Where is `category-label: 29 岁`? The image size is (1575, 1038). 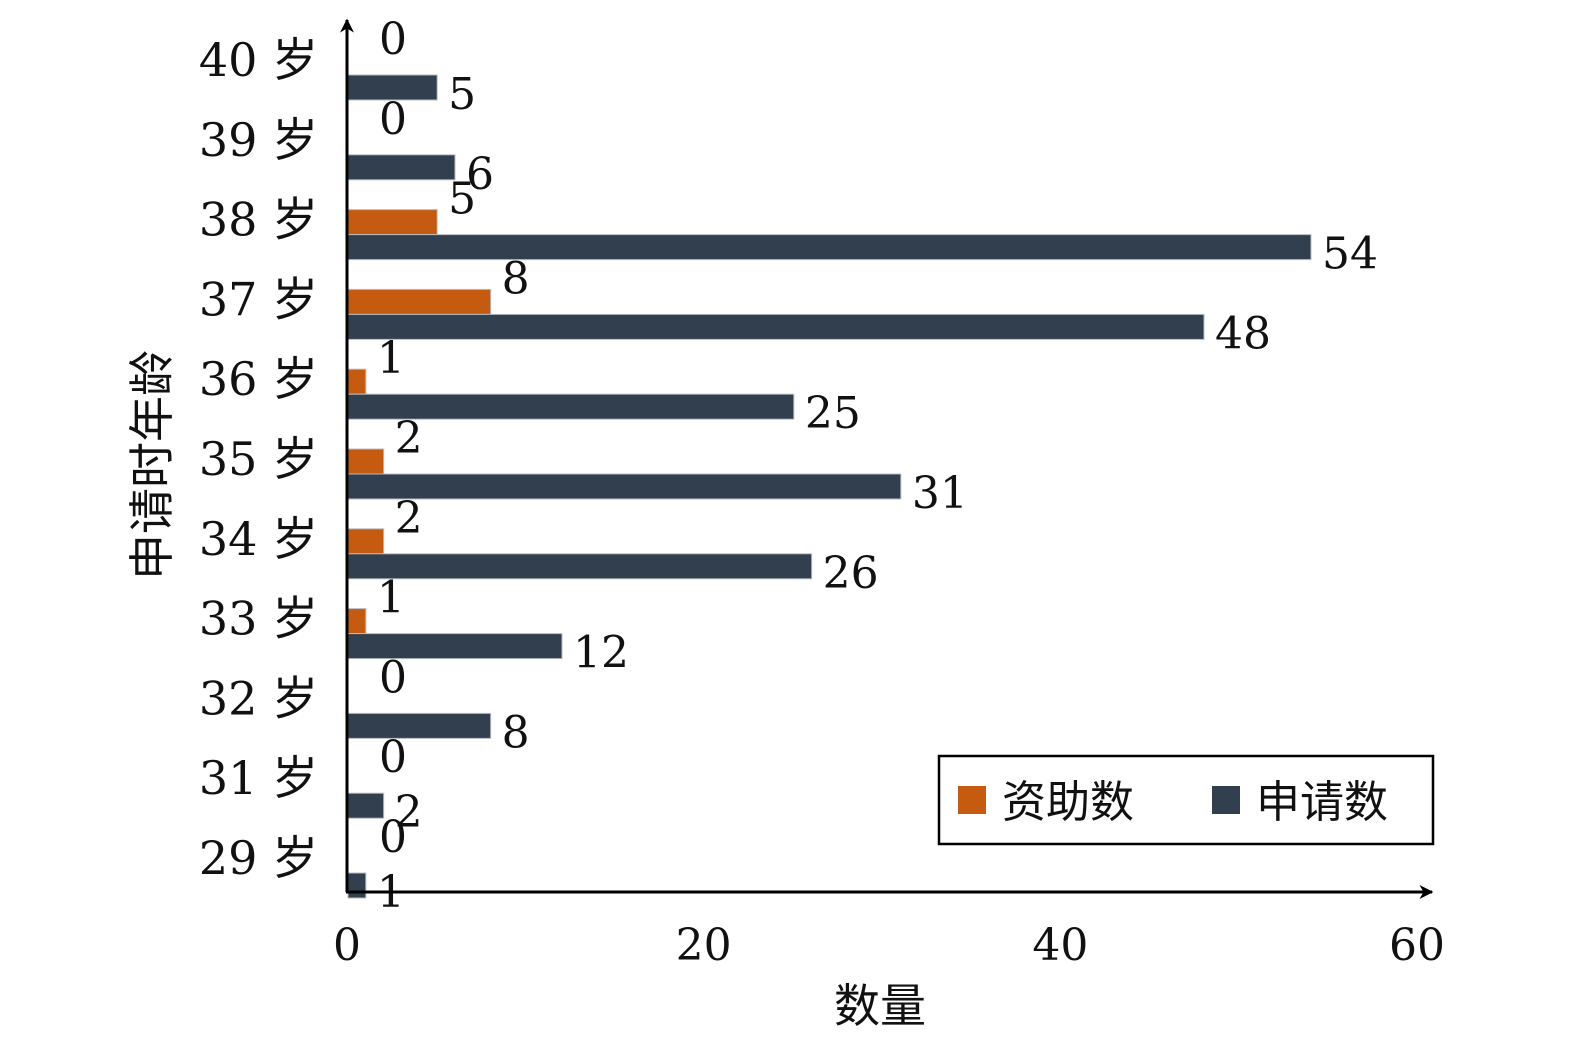 category-label: 29 岁 is located at coordinates (258, 858).